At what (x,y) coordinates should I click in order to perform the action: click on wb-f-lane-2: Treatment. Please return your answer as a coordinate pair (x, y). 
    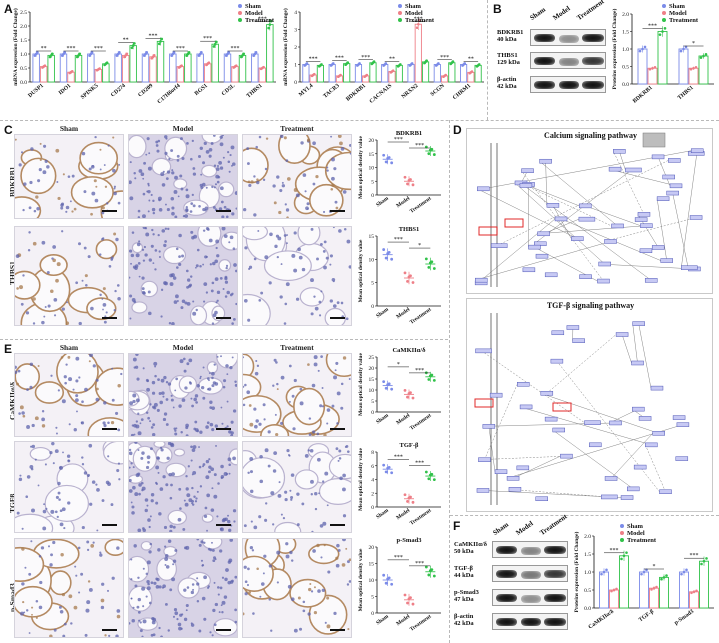
    Looking at the image, I should click on (553, 524).